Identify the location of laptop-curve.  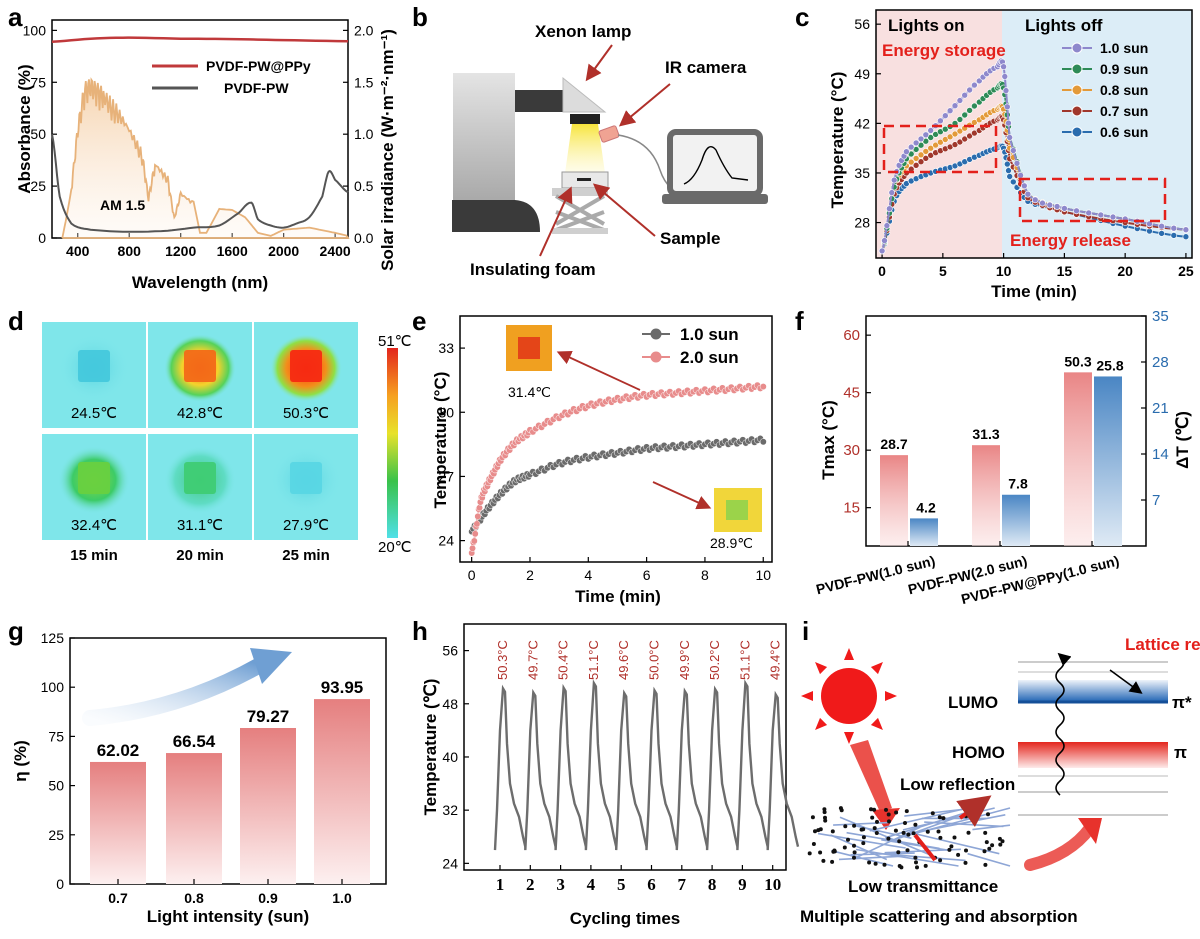
(716, 165).